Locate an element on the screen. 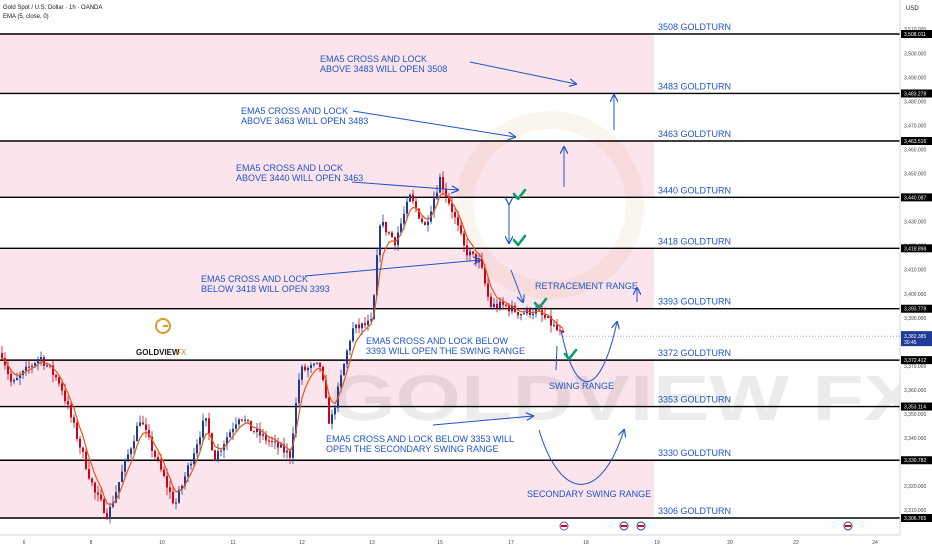 The height and width of the screenshot is (550, 932). x-tick-label: 6 is located at coordinates (24, 543).